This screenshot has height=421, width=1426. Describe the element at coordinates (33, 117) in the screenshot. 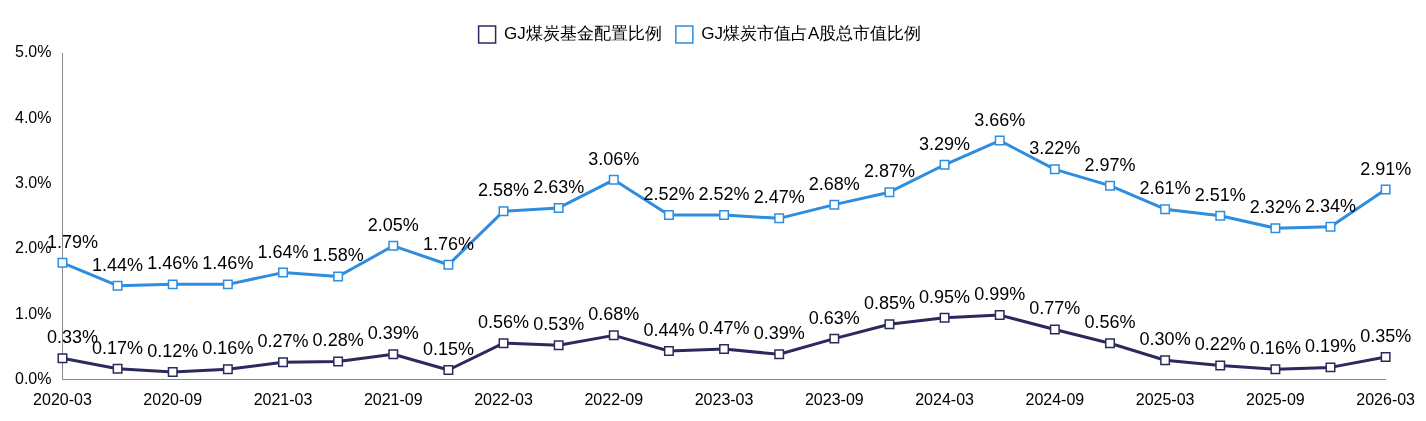

I see `y-tick-label: 4.0%` at that location.